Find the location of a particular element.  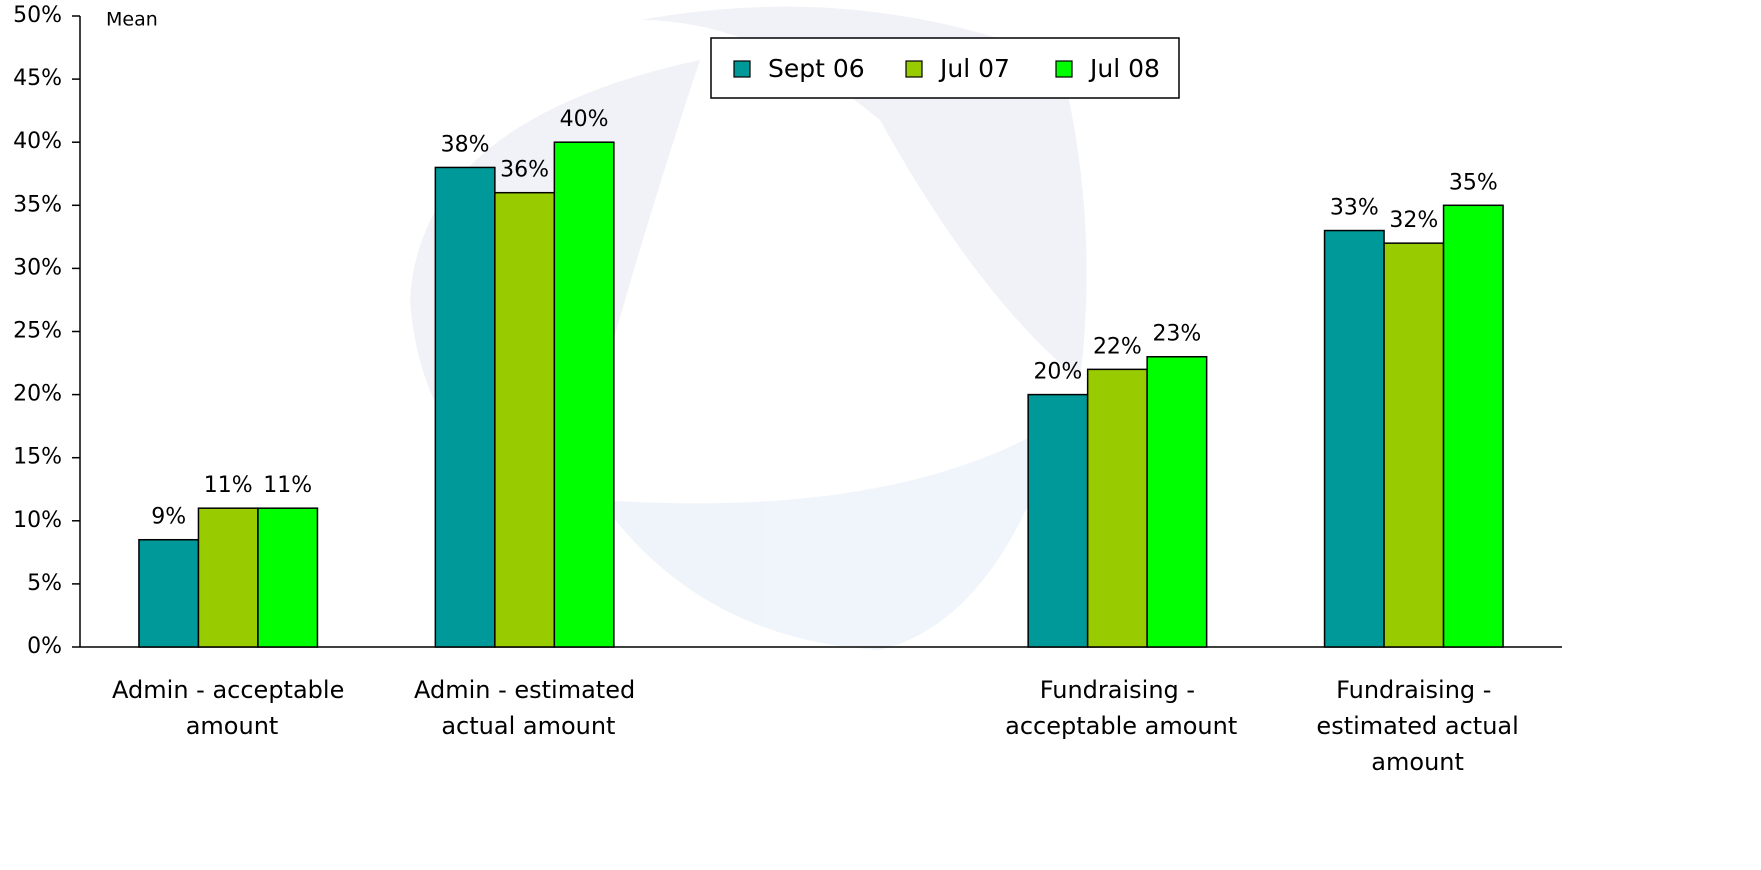

data-label: 20% is located at coordinates (1057, 372).